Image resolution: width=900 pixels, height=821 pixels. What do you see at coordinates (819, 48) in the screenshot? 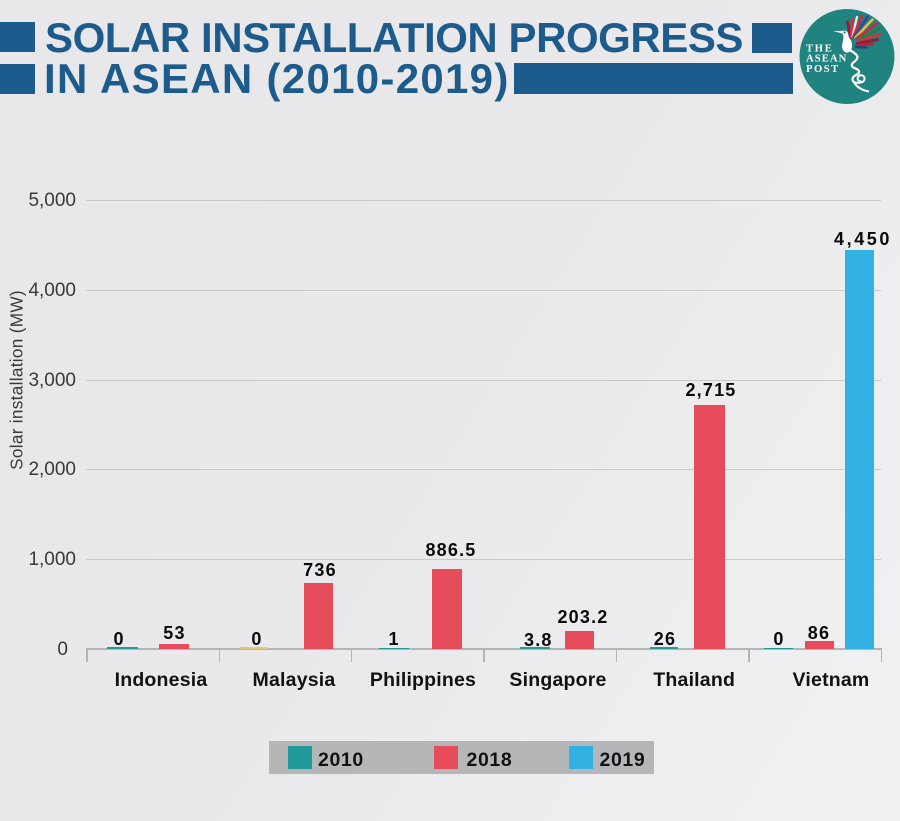
I see `svg-text: THE` at bounding box center [819, 48].